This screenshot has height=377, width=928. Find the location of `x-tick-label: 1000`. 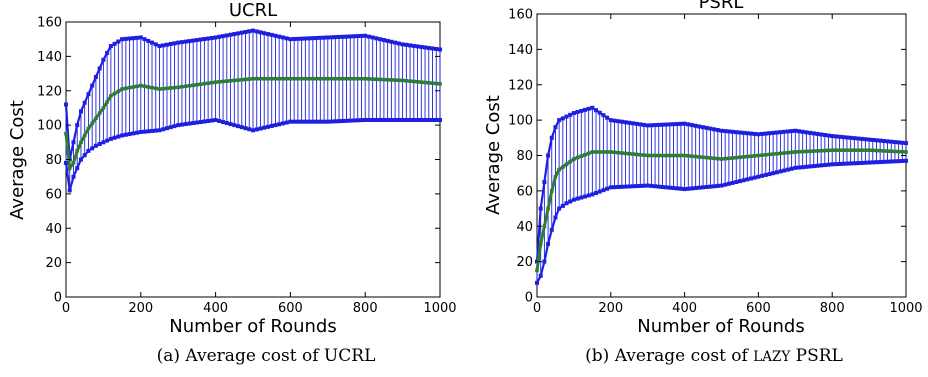

x-tick-label: 1000 is located at coordinates (905, 308).